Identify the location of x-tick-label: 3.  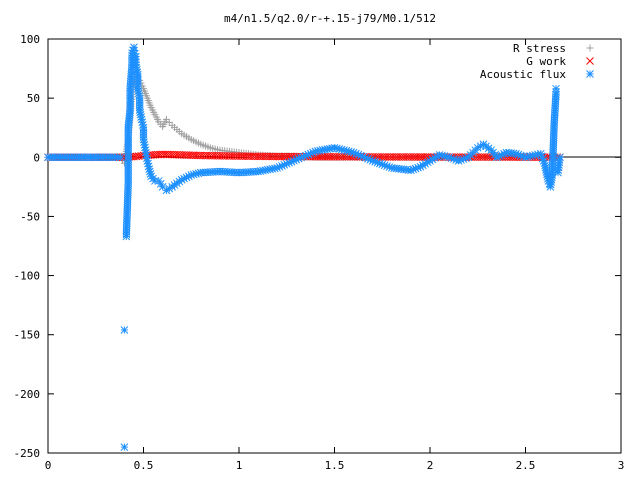
(621, 465).